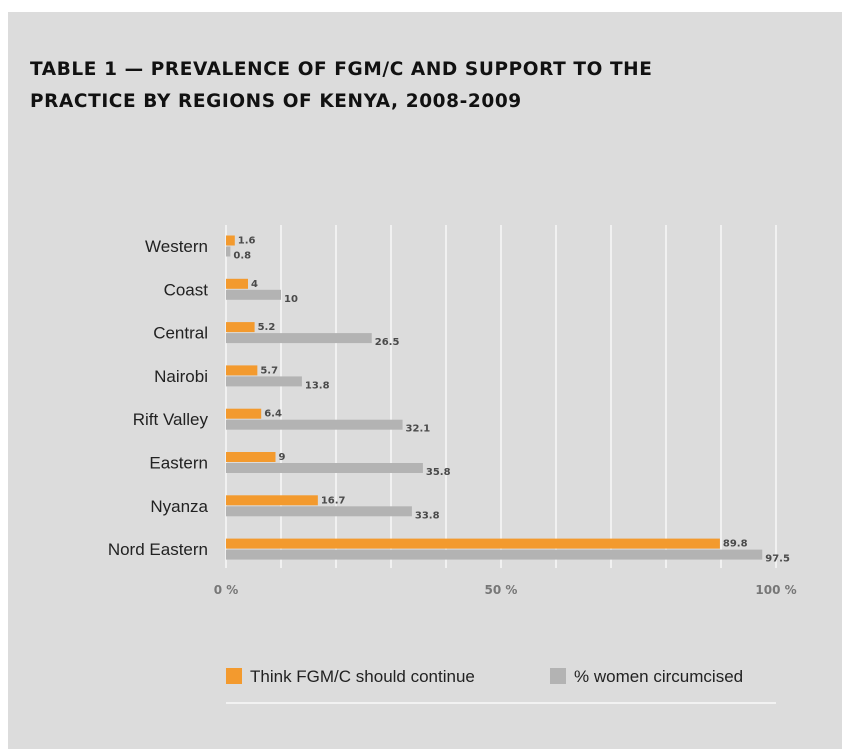 This screenshot has height=749, width=850. What do you see at coordinates (244, 413) in the screenshot?
I see `bar-continue-rift-valley` at bounding box center [244, 413].